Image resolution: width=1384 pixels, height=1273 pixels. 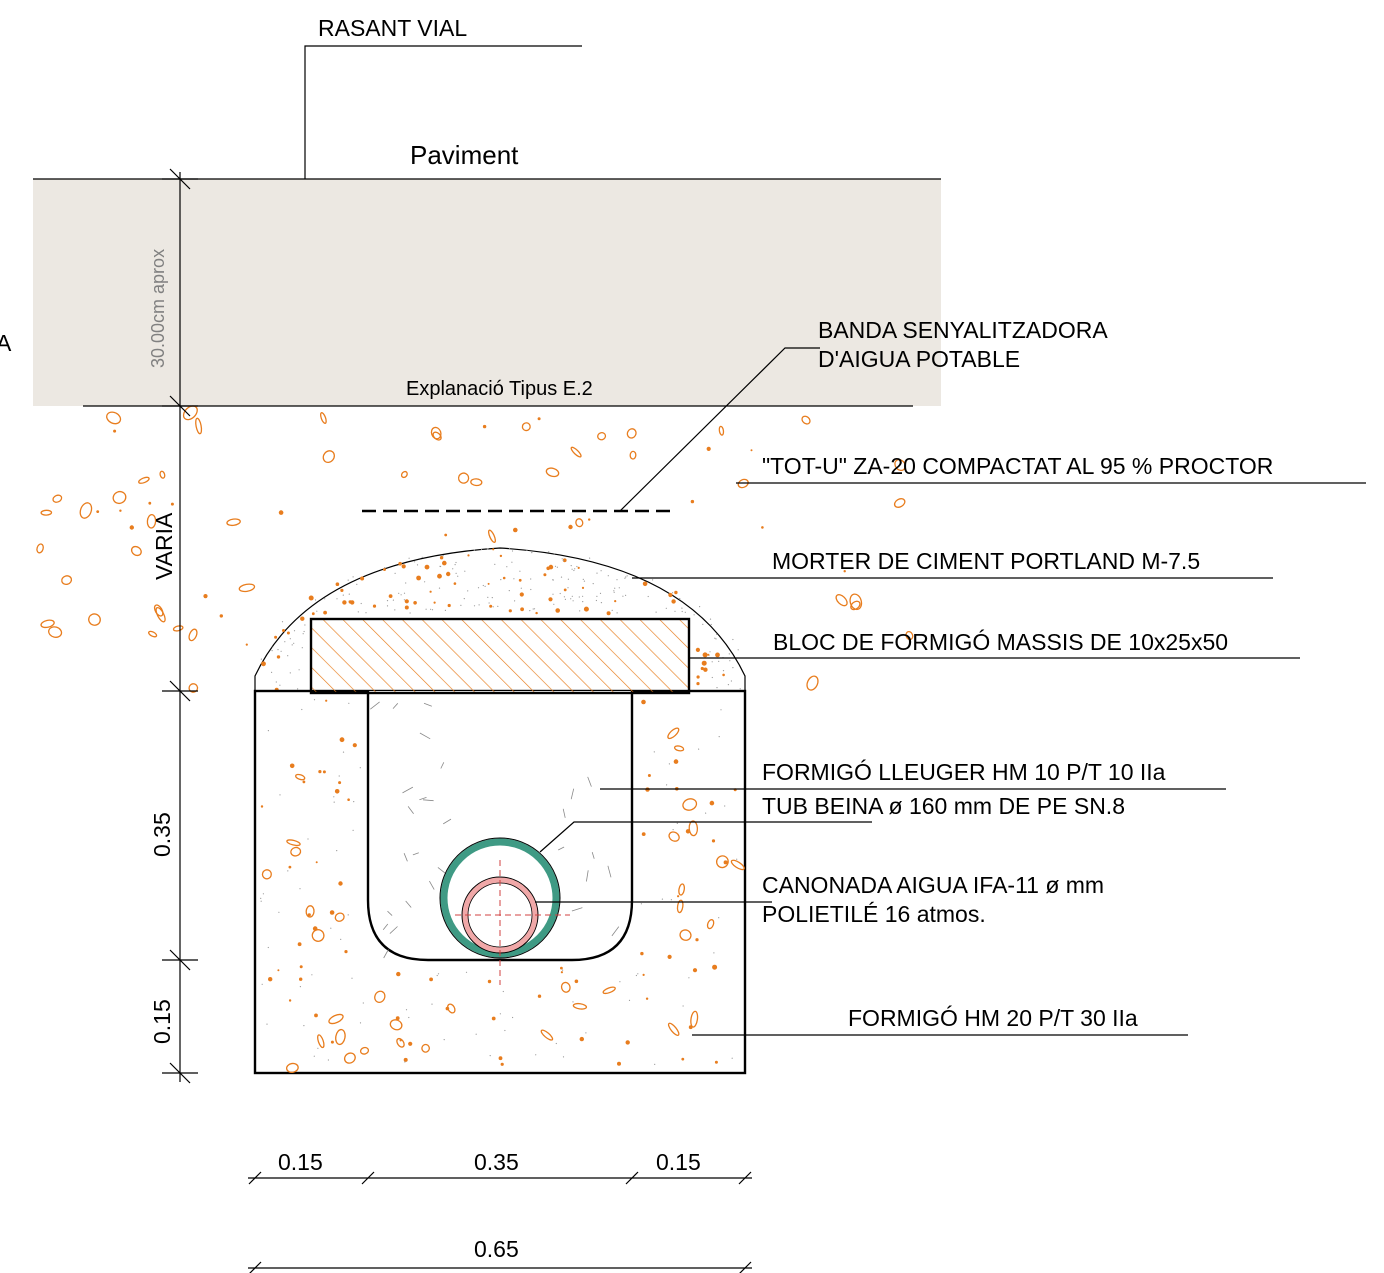 What do you see at coordinates (162, 1021) in the screenshot?
I see `dim-trench-lower: 0.15` at bounding box center [162, 1021].